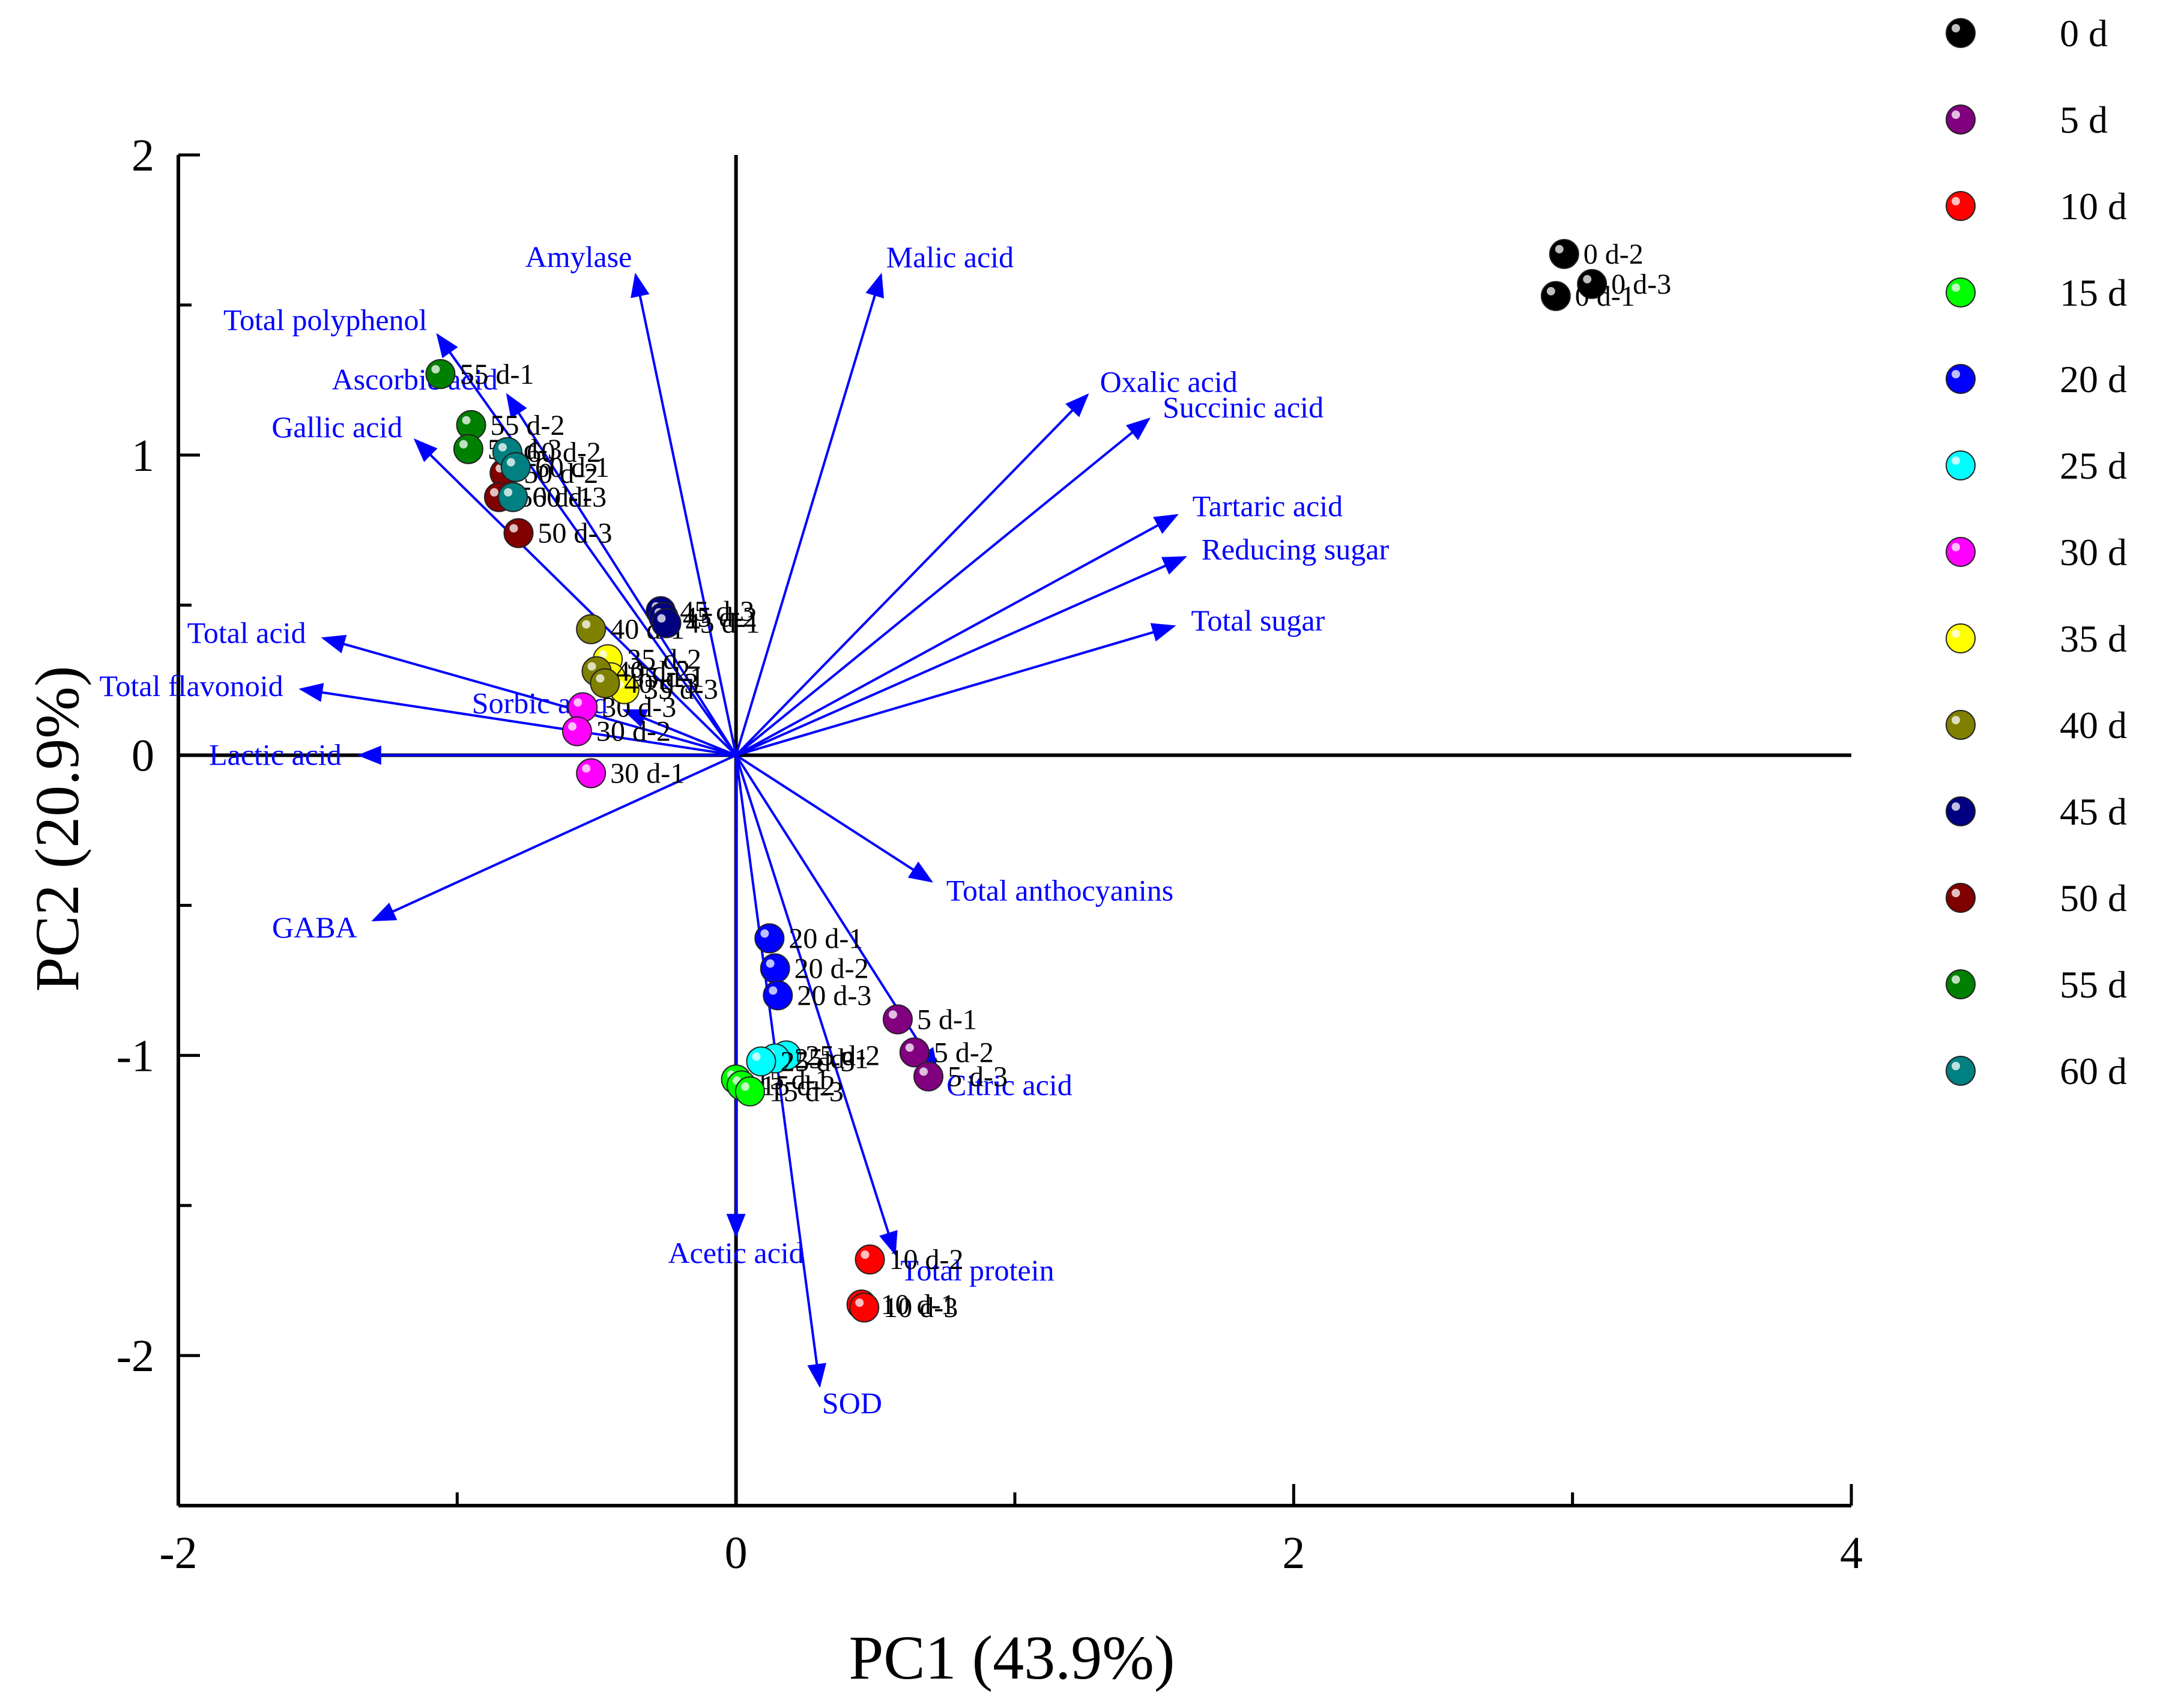 This screenshot has width=2157, height=1708. I want to click on x-tick-label: -2, so click(178, 1553).